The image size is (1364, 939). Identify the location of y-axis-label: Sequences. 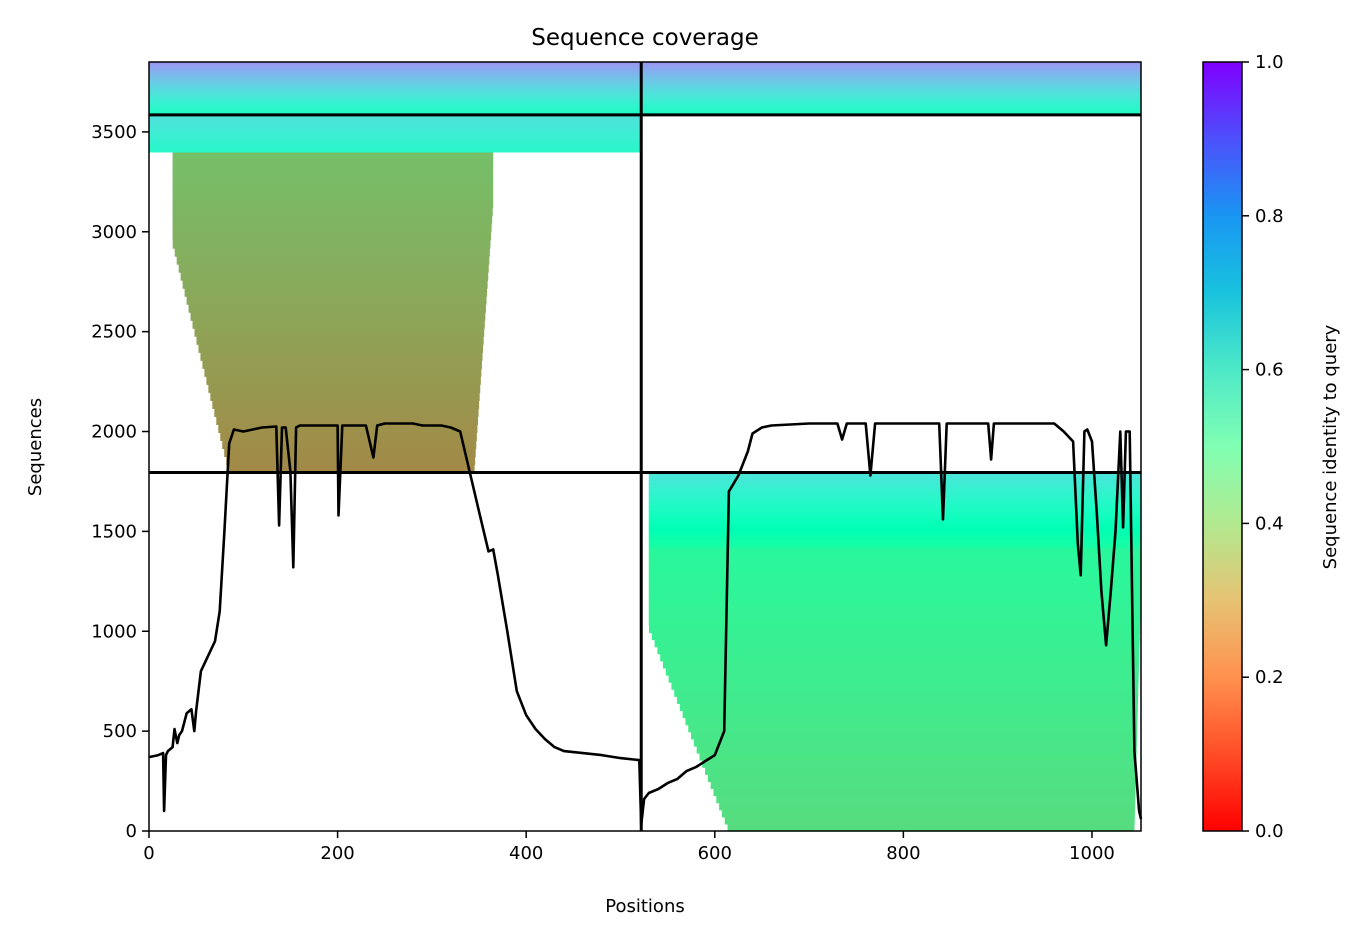
(35, 447).